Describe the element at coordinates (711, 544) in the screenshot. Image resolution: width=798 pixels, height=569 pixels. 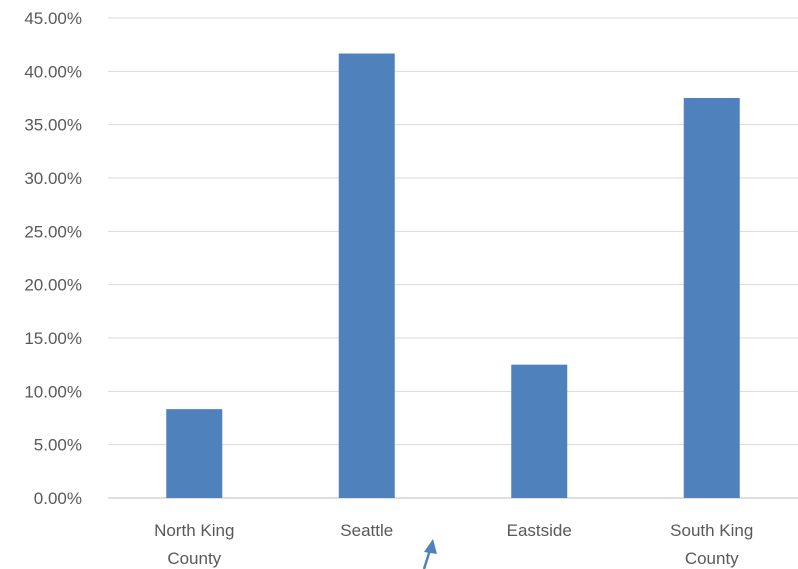
I see `x-tick-label: South King County` at that location.